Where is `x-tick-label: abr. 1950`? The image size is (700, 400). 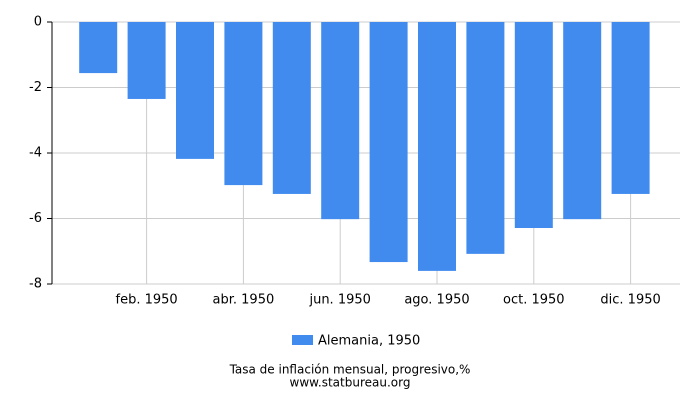 x-tick-label: abr. 1950 is located at coordinates (244, 300).